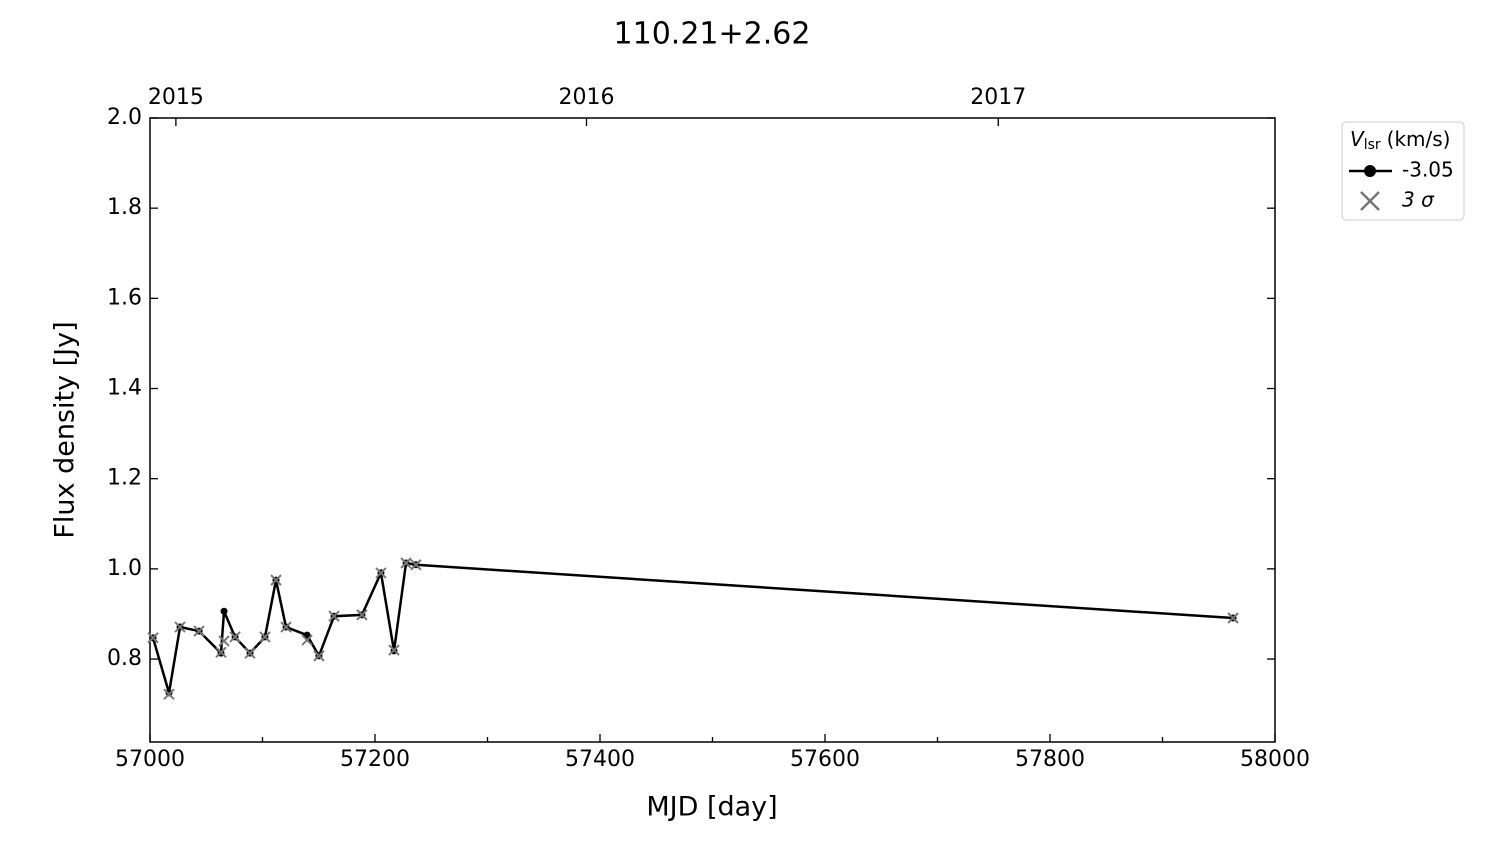 This screenshot has height=844, width=1500. I want to click on legend: Vlsr (km/s) -3.05 3 σ, so click(1403, 171).